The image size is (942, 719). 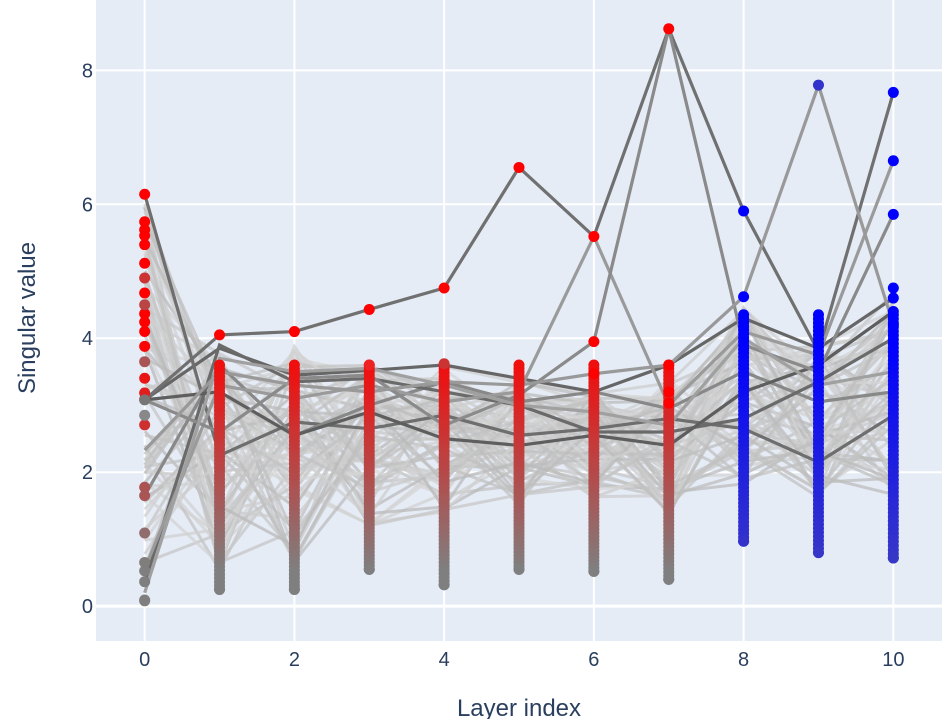 I want to click on x-tick-label: 0, so click(x=144, y=660).